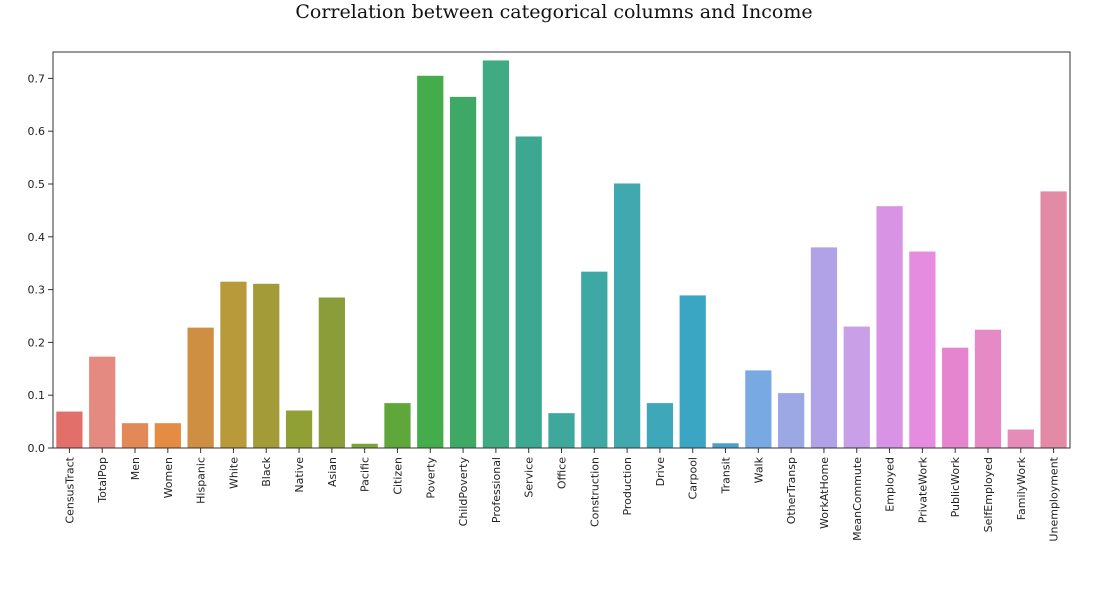 This screenshot has width=1108, height=593. What do you see at coordinates (37, 395) in the screenshot?
I see `y-tick-label: 0.1` at bounding box center [37, 395].